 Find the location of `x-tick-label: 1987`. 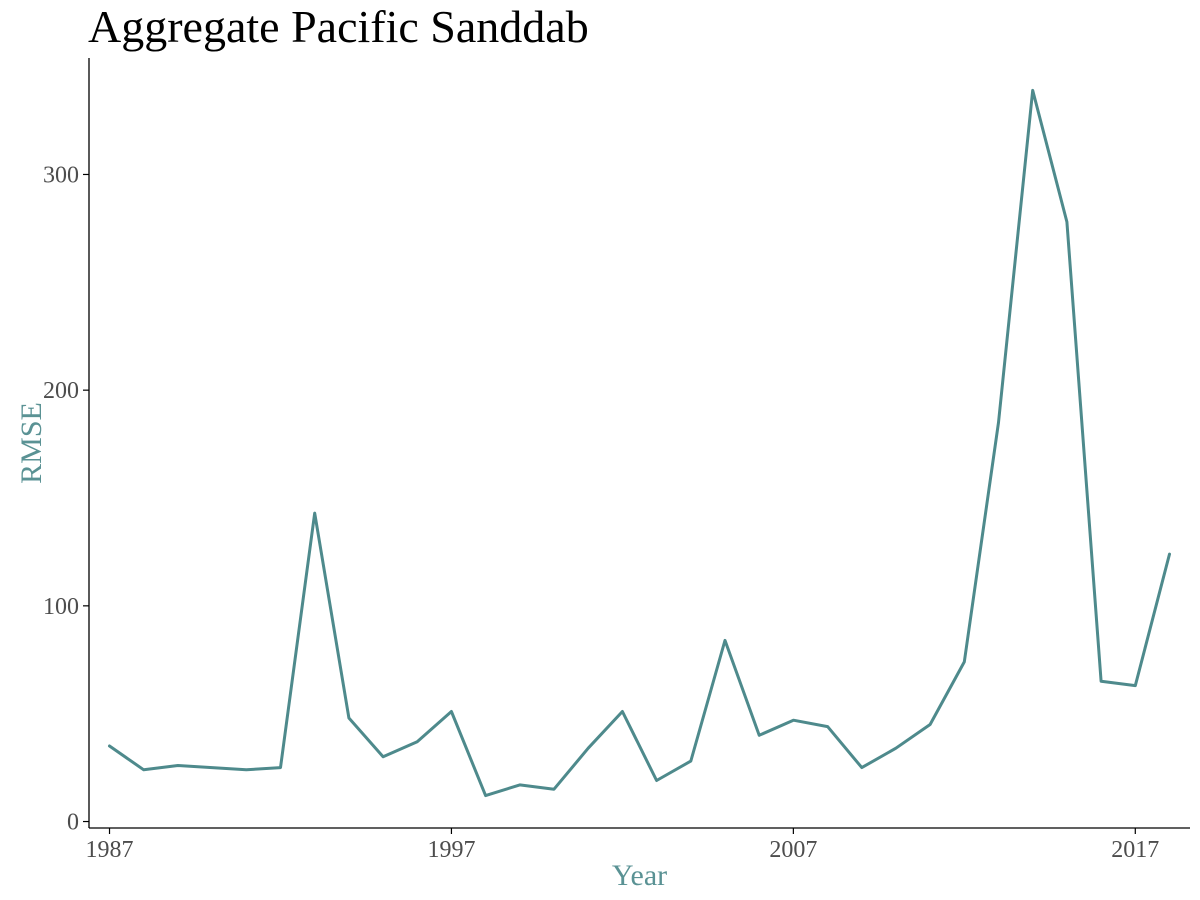

x-tick-label: 1987 is located at coordinates (110, 850).